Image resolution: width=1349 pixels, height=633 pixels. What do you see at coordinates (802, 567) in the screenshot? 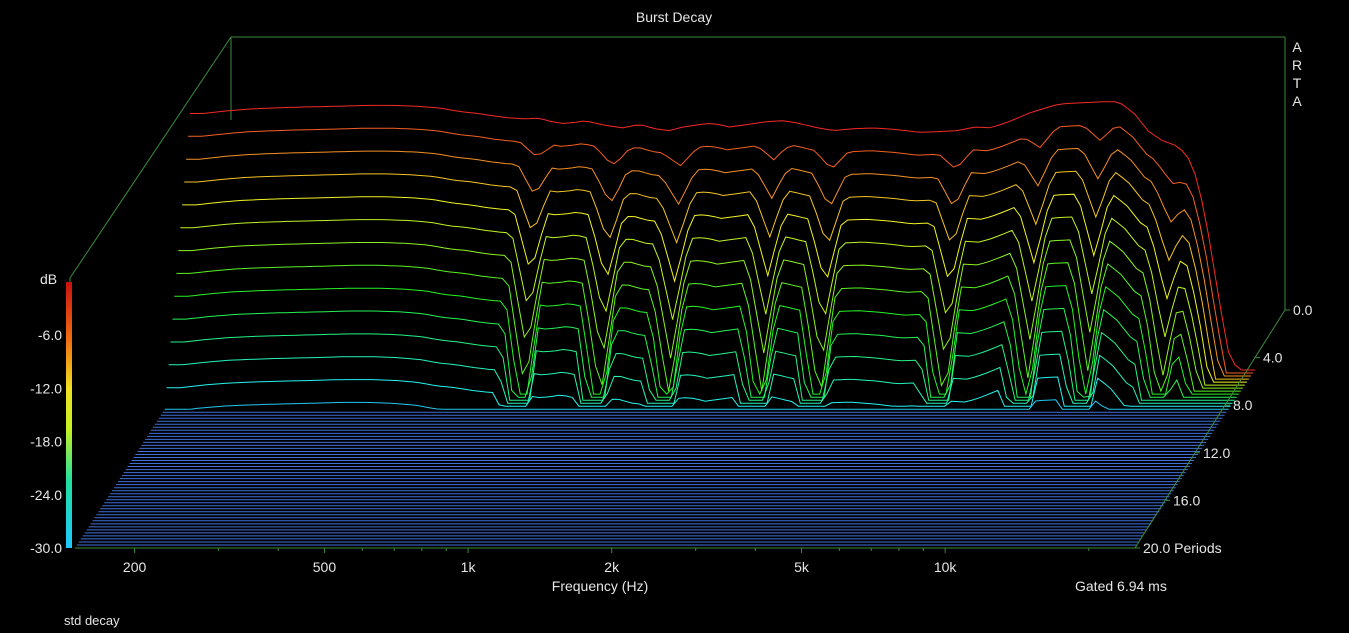
I see `x-tick-label: 5k` at bounding box center [802, 567].